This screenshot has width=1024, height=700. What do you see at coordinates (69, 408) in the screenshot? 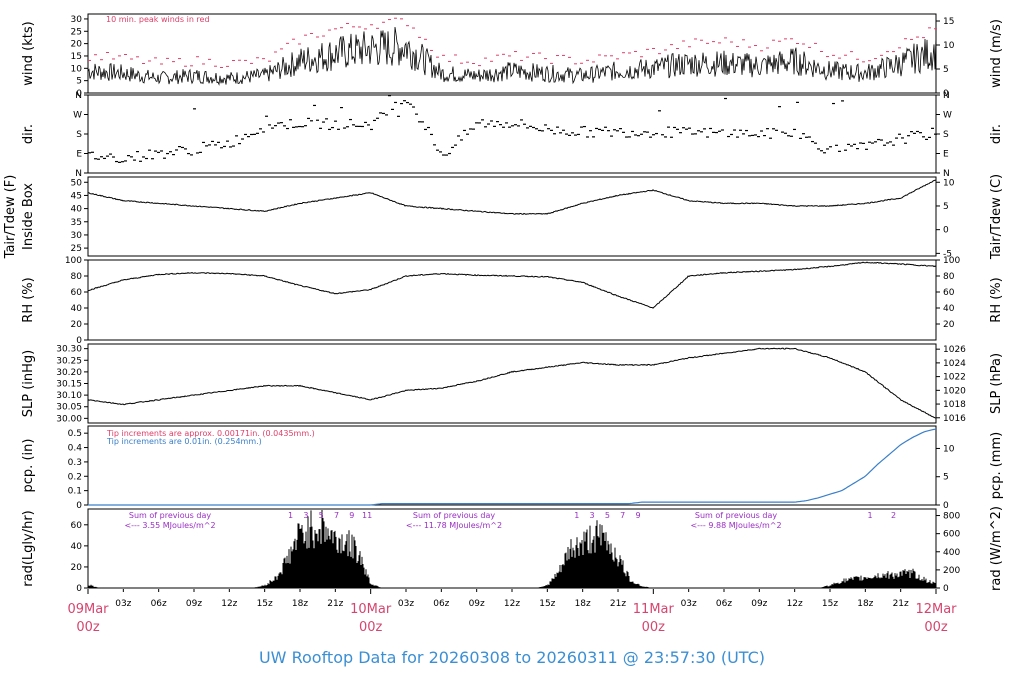
I see `y-tick-label-left: 30.05` at bounding box center [69, 408].